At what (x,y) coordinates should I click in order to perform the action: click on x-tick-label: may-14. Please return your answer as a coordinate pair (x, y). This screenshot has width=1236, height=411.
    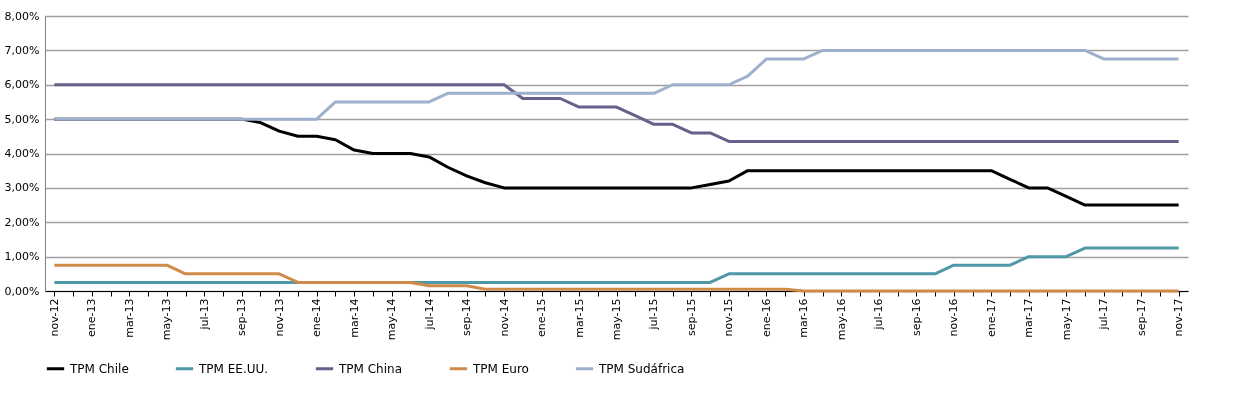
    Looking at the image, I should click on (392, 319).